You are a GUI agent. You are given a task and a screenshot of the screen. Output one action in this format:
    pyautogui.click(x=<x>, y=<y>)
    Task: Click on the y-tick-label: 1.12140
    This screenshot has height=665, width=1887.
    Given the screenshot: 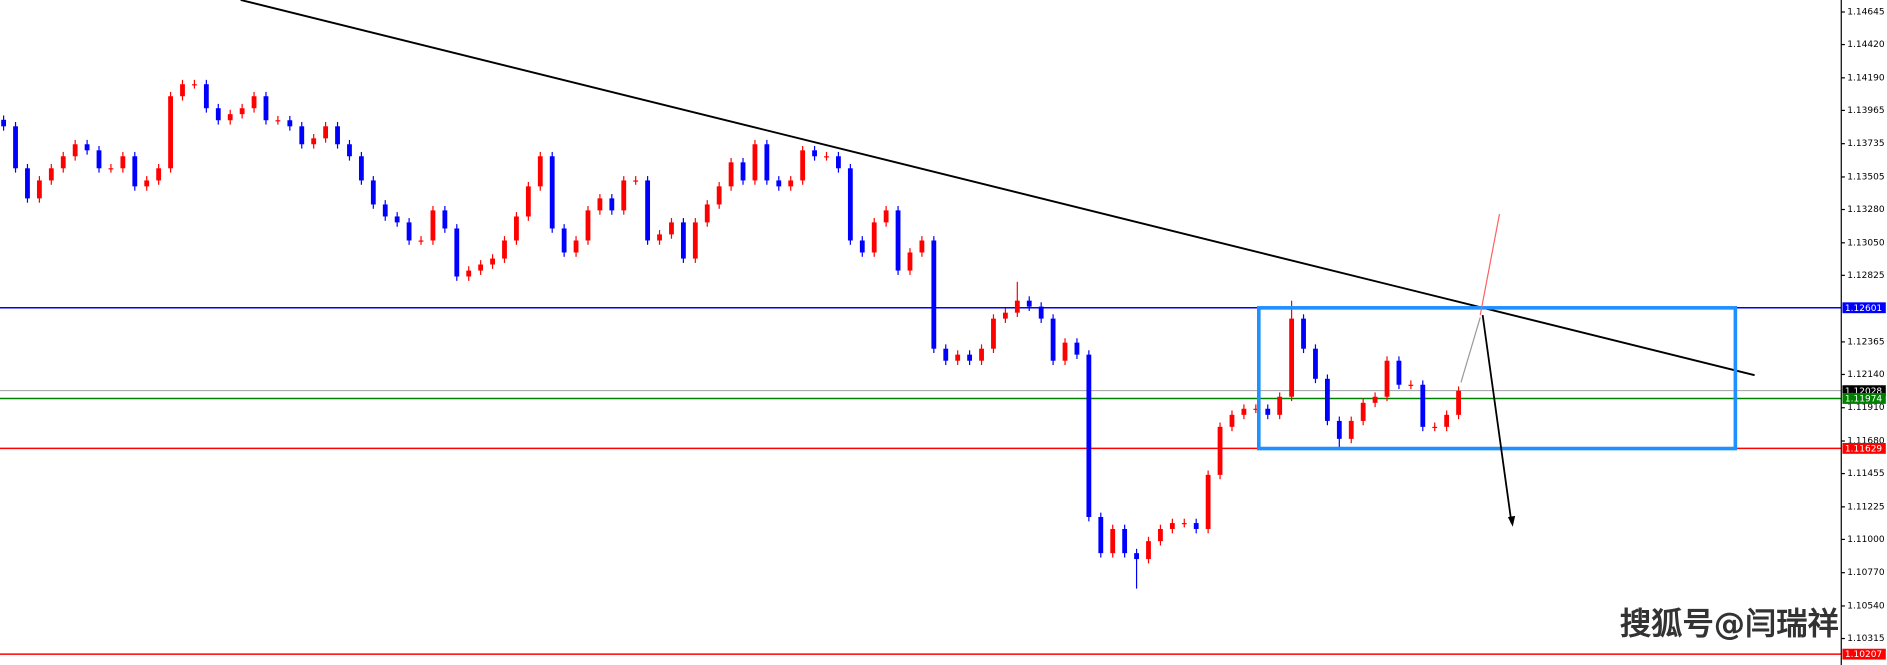 What is the action you would take?
    pyautogui.click(x=1866, y=375)
    